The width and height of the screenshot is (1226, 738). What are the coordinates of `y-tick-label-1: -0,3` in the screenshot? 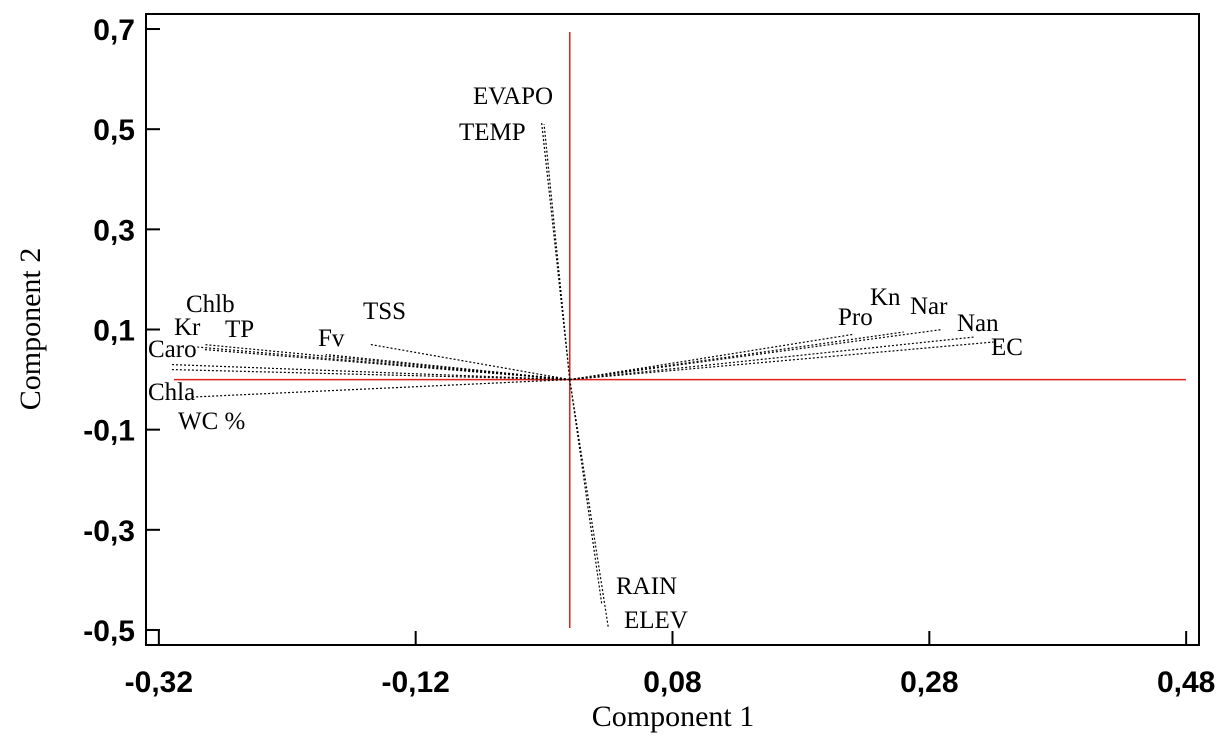 It's located at (109, 531).